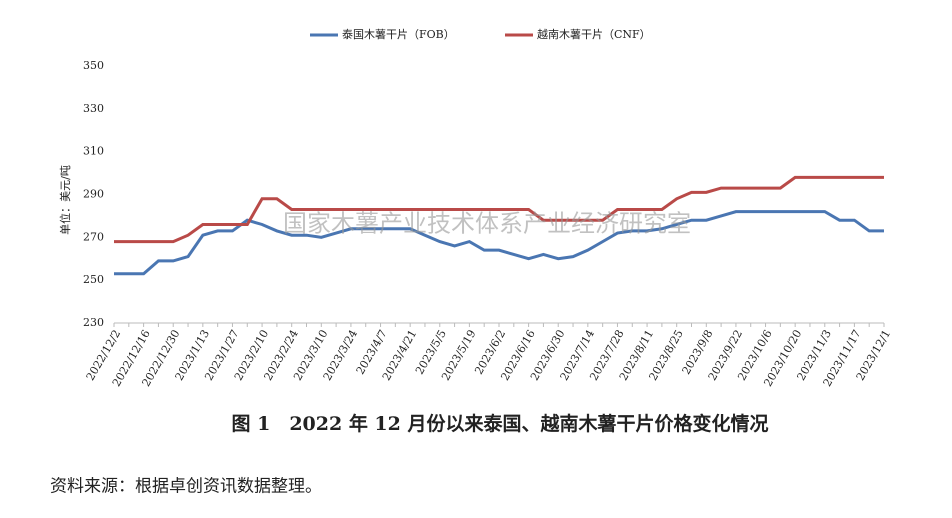 The height and width of the screenshot is (518, 952). Describe the element at coordinates (93, 236) in the screenshot. I see `y-tick-label: 270` at that location.